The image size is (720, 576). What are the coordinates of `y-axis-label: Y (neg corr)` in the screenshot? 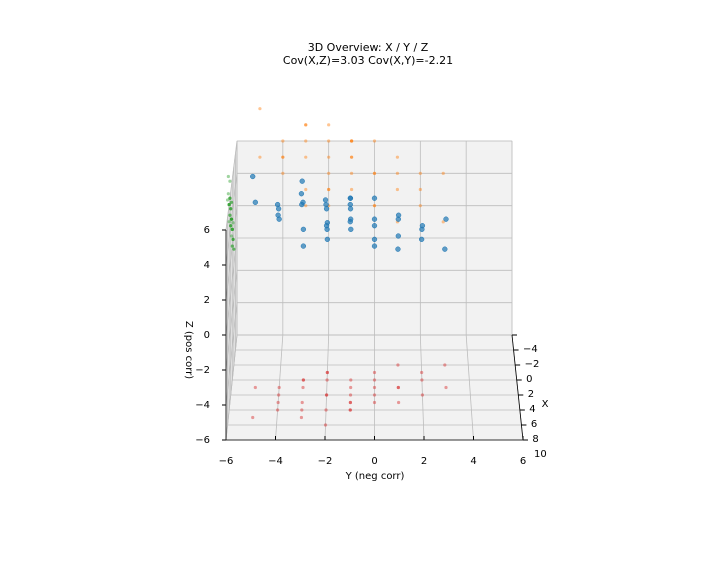 It's located at (375, 476).